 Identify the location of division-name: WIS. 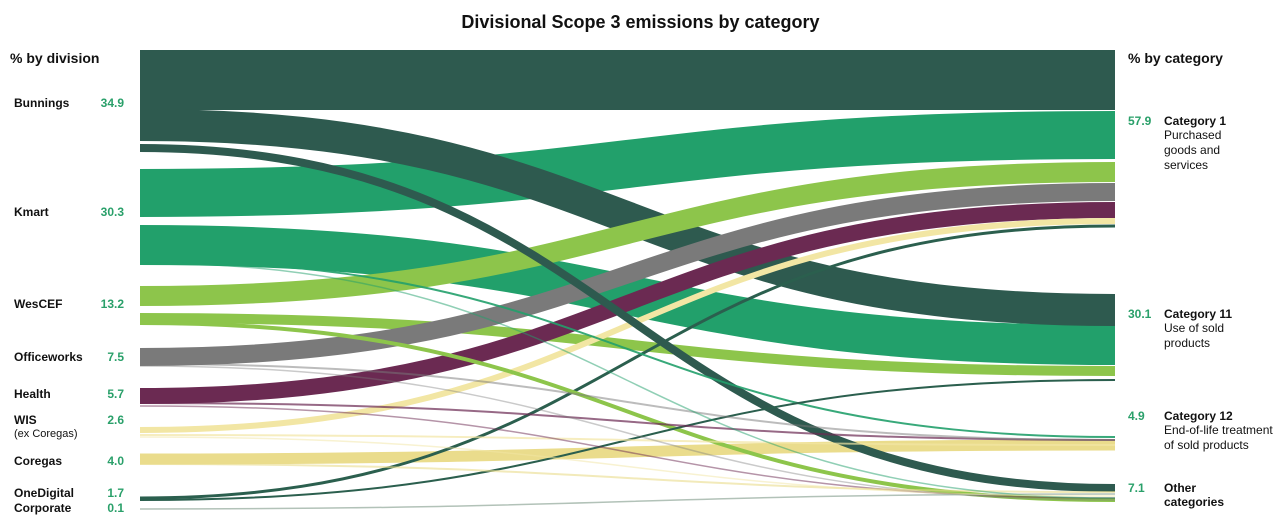
(25, 420).